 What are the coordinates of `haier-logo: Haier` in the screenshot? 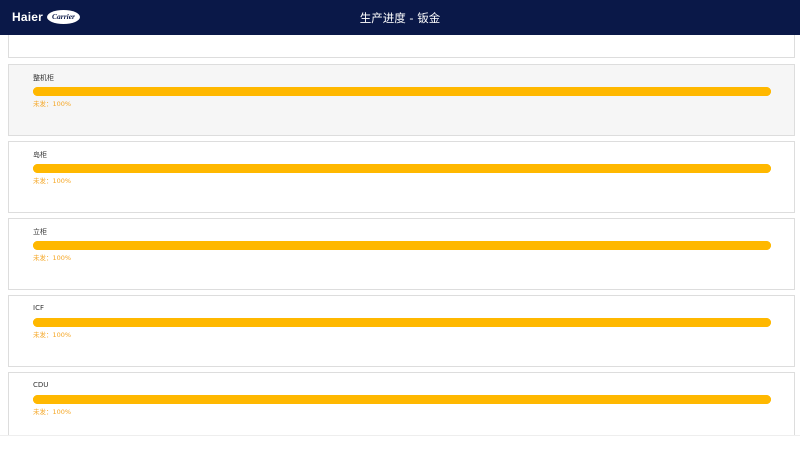 It's located at (28, 17).